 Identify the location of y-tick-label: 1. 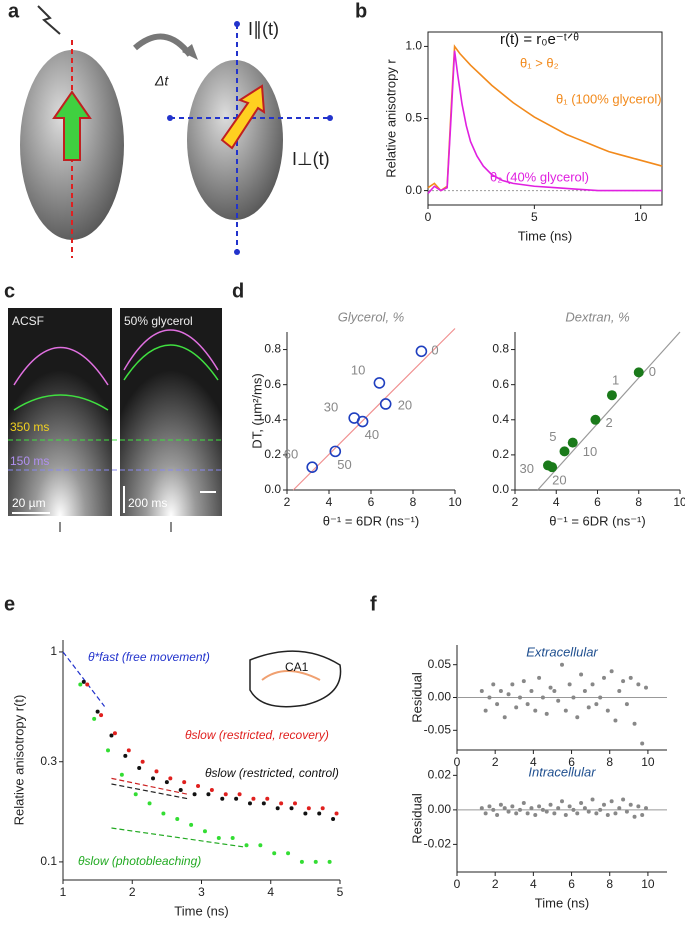
(53, 651).